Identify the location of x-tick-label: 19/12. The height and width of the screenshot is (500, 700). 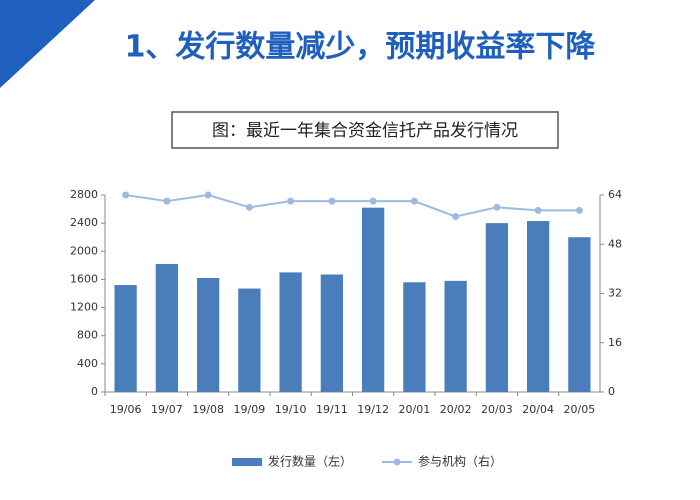
(373, 409).